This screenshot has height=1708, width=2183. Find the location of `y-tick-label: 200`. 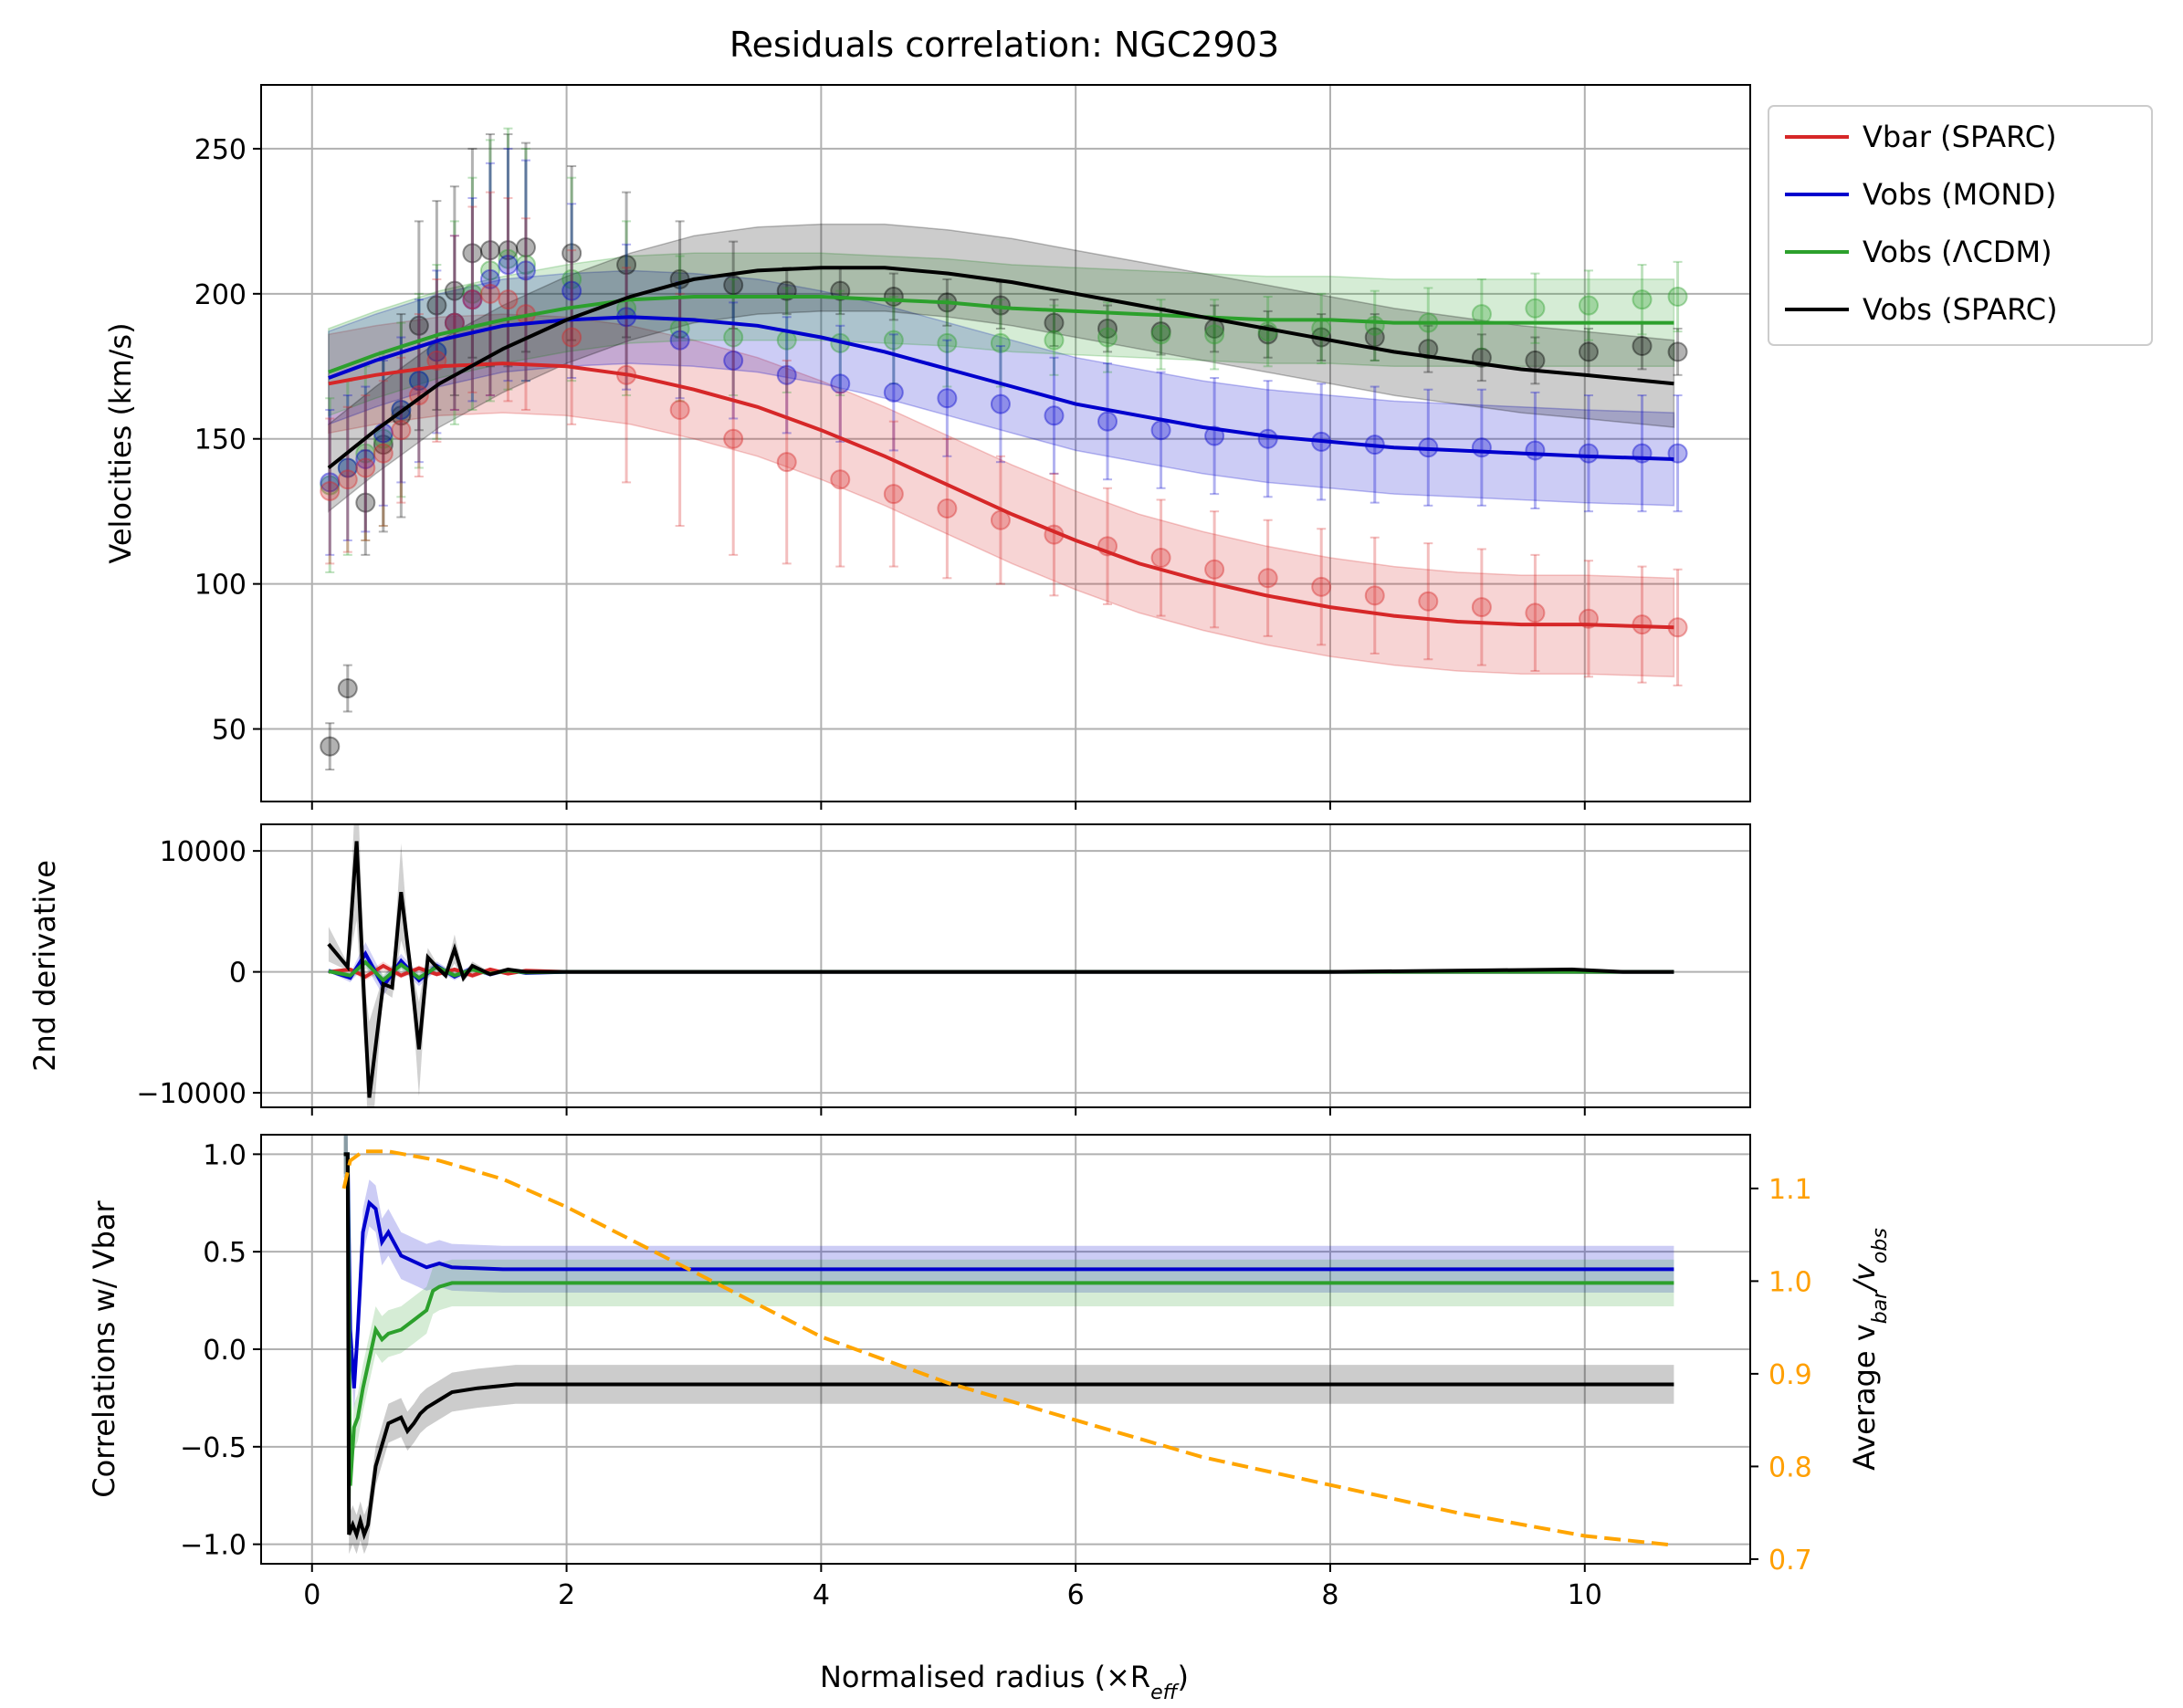

y-tick-label: 200 is located at coordinates (220, 295).